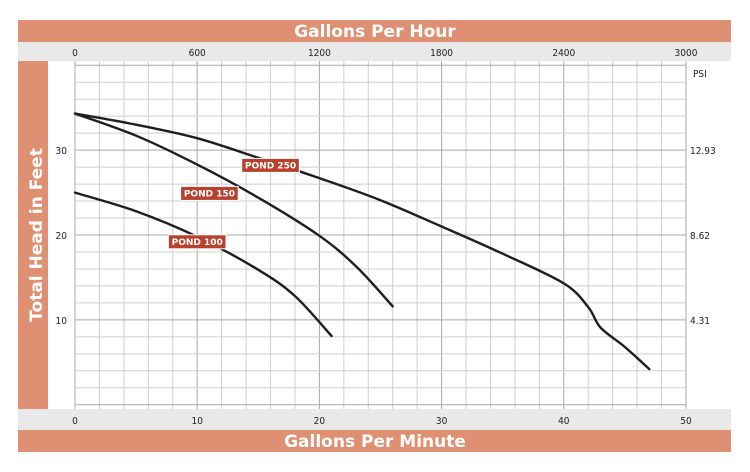 This screenshot has width=750, height=472. I want to click on y-tick-label: 30, so click(62, 151).